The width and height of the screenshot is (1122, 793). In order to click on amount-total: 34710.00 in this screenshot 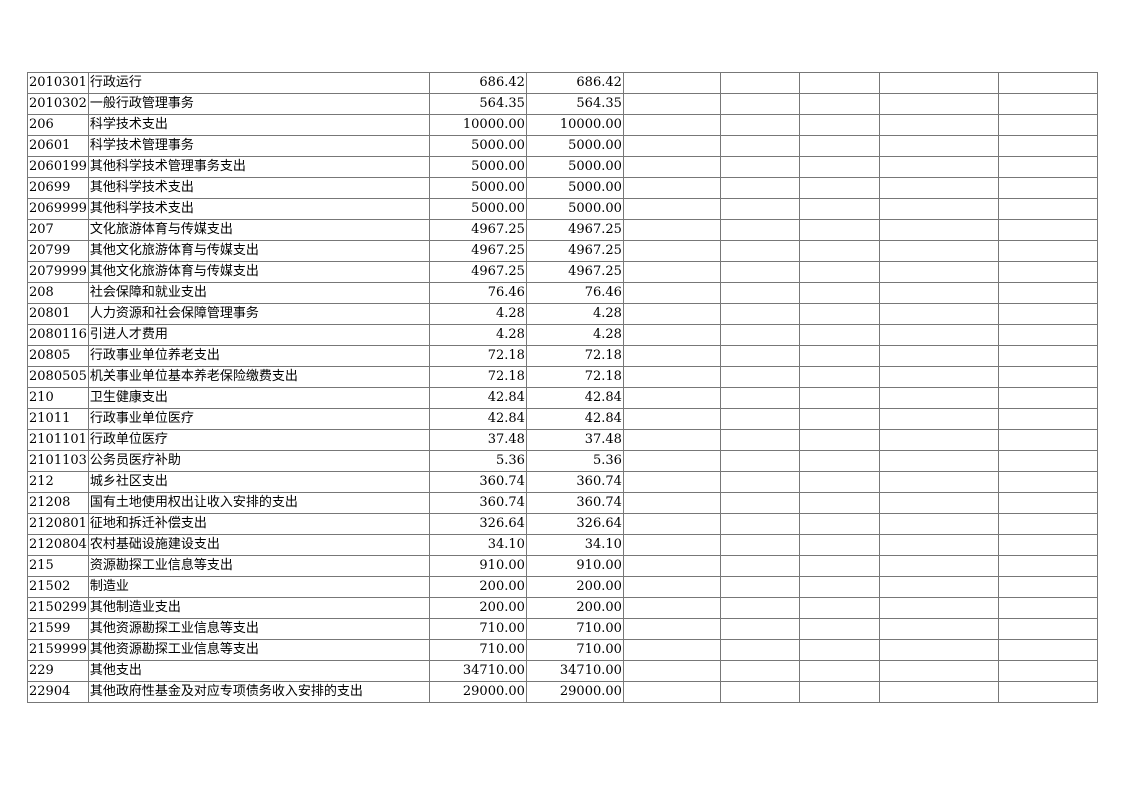, I will do `click(574, 671)`.